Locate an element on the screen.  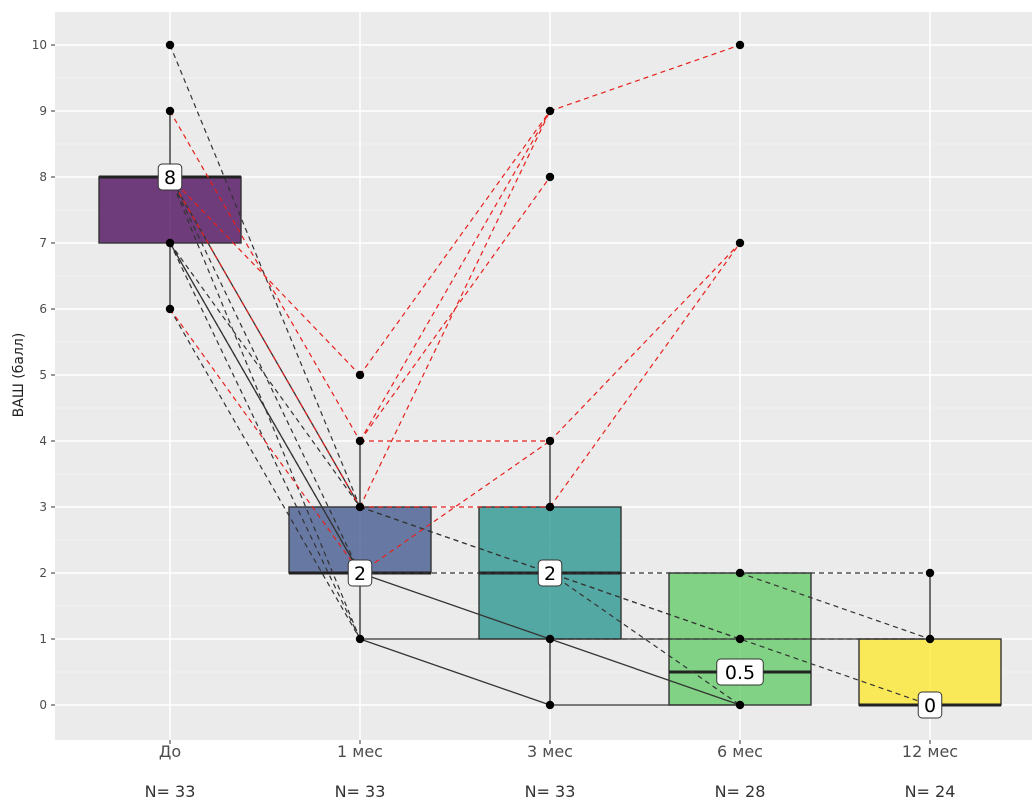
y-tick-label: 4 is located at coordinates (43, 441).